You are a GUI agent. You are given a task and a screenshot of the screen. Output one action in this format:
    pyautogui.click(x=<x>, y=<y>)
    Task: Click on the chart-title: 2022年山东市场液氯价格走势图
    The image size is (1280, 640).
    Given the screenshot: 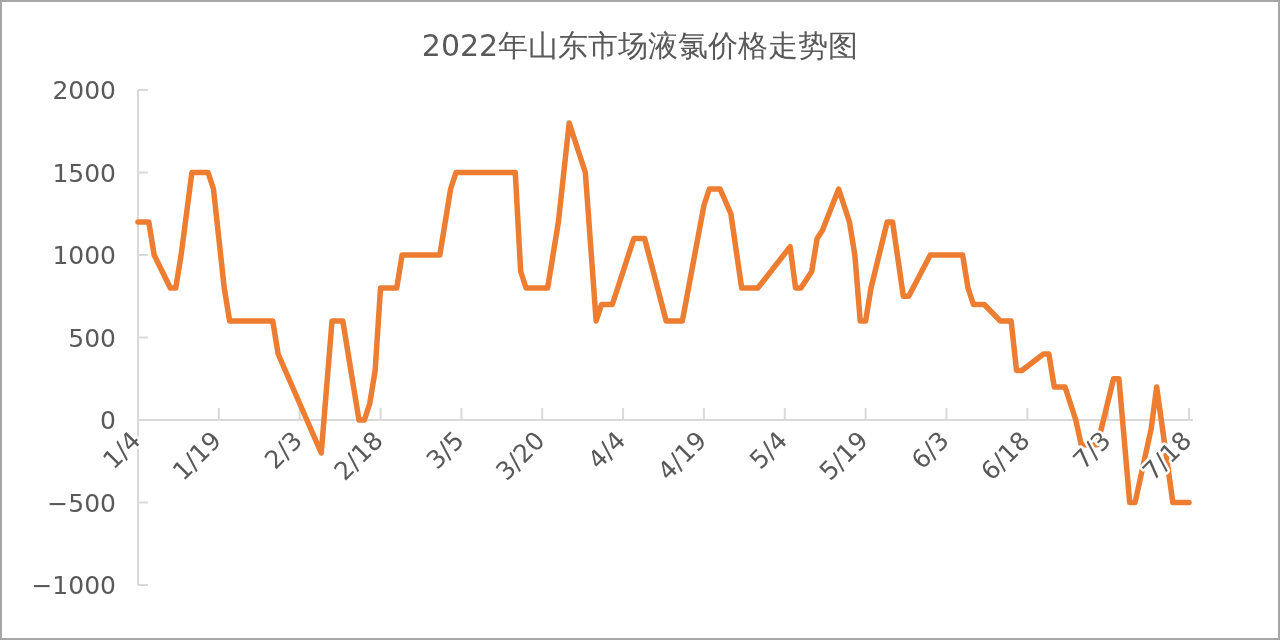 What is the action you would take?
    pyautogui.click(x=640, y=45)
    